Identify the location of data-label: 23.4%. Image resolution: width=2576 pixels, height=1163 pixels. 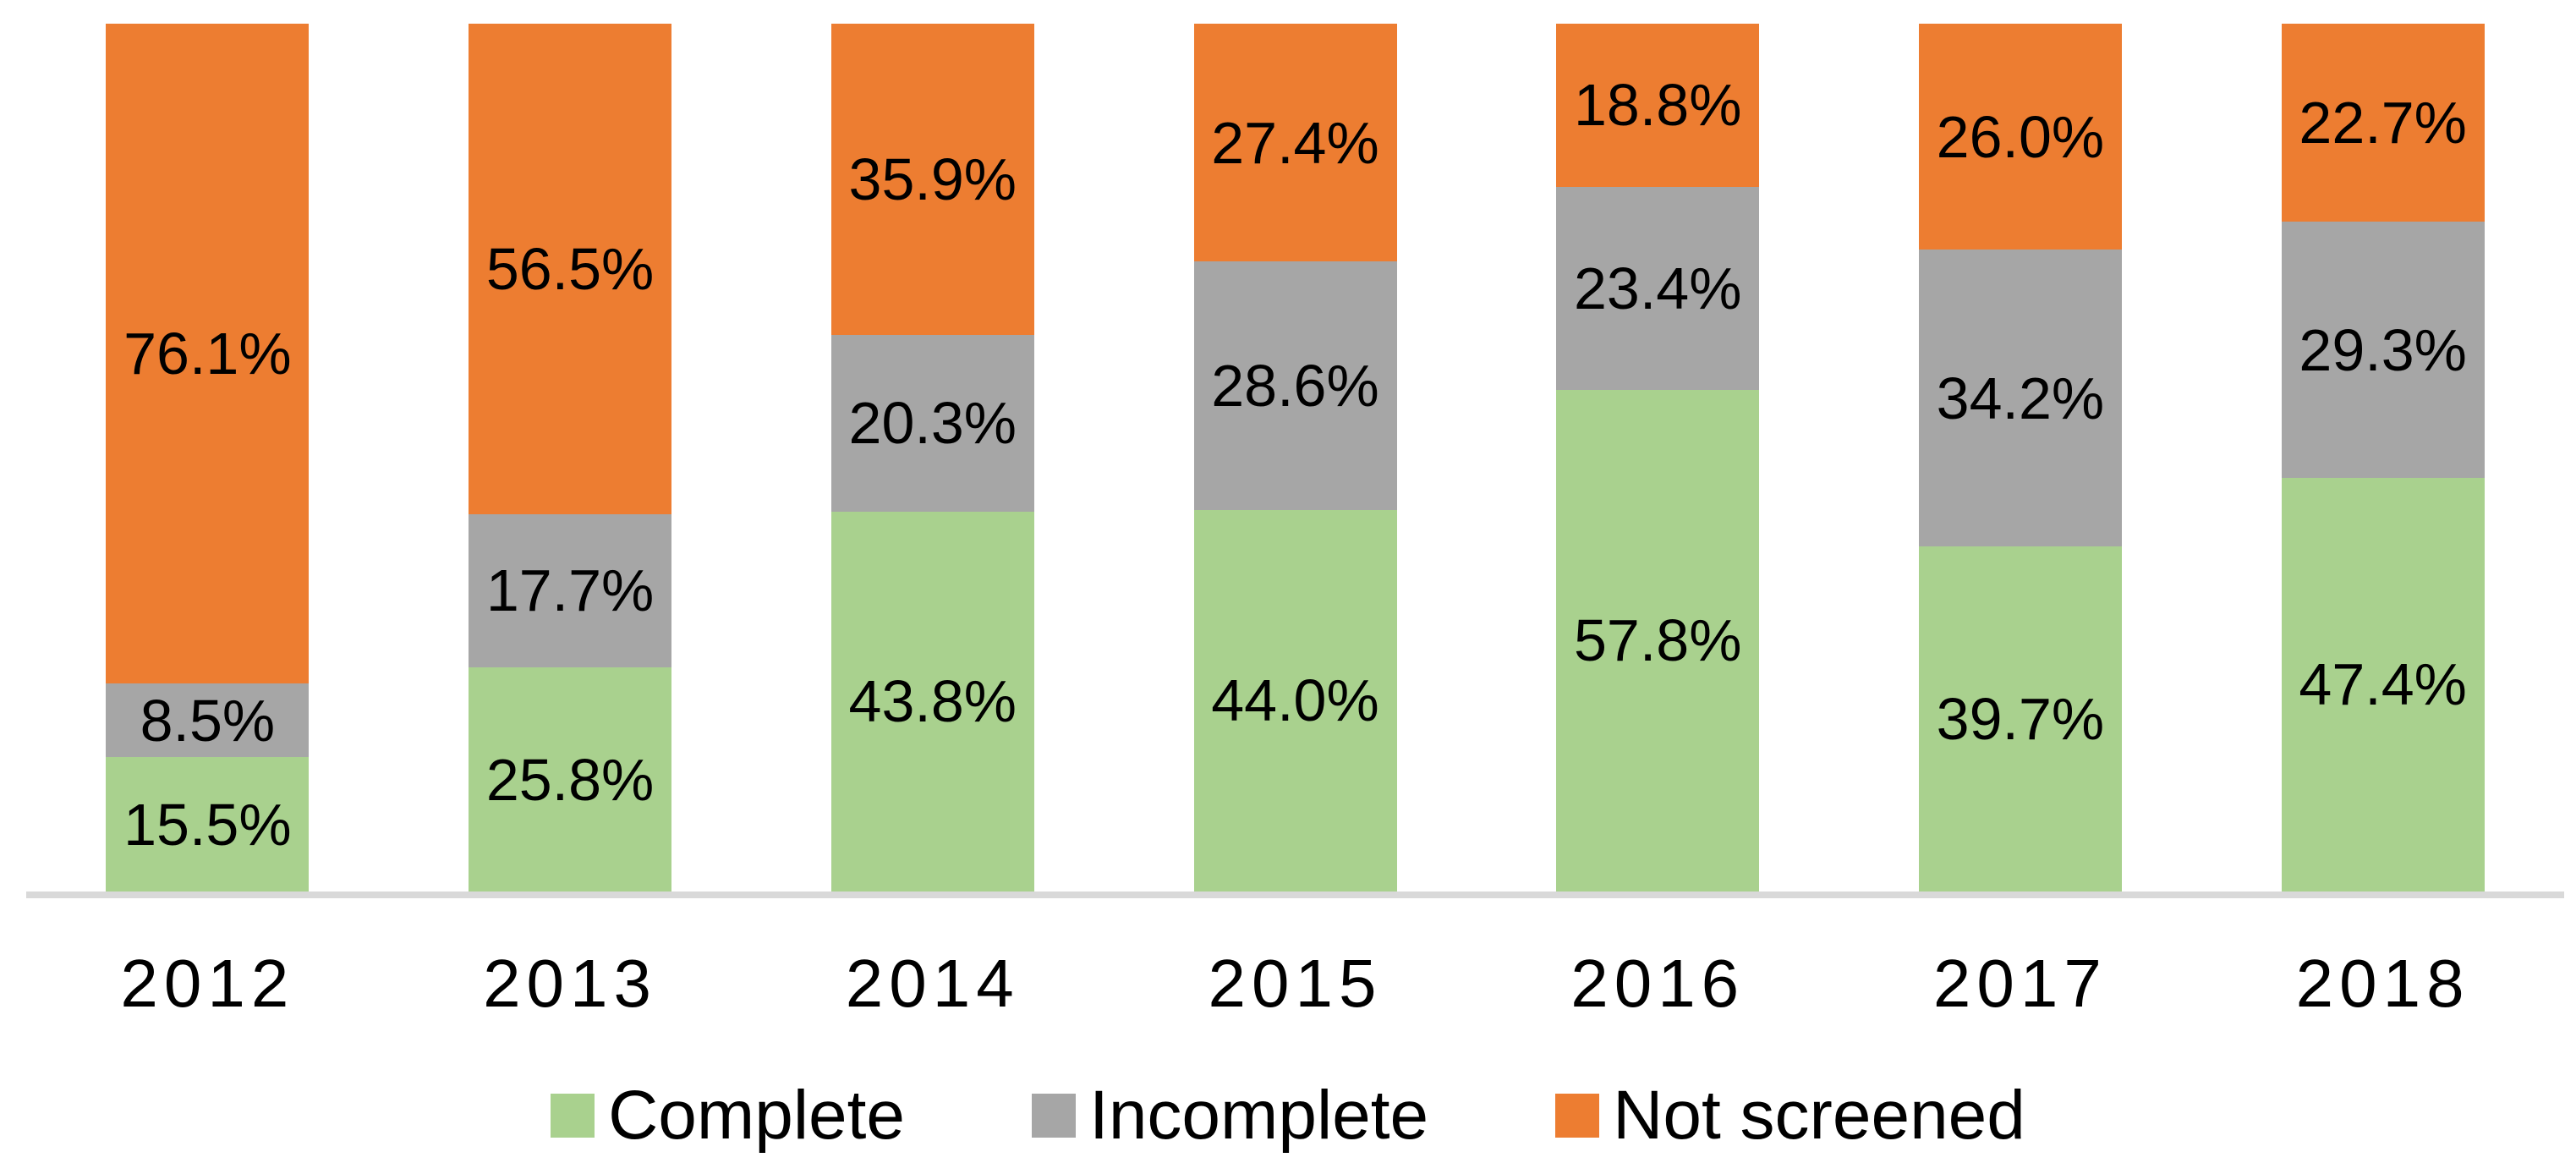
(1657, 288).